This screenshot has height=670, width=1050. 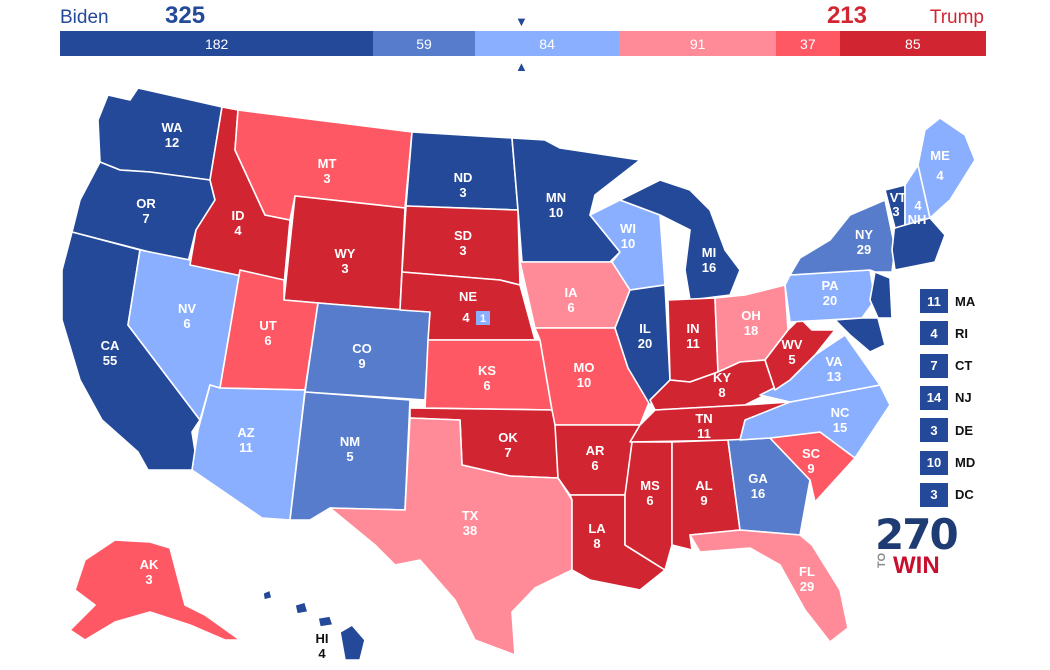 I want to click on state-ev-MO: 10, so click(x=584, y=382).